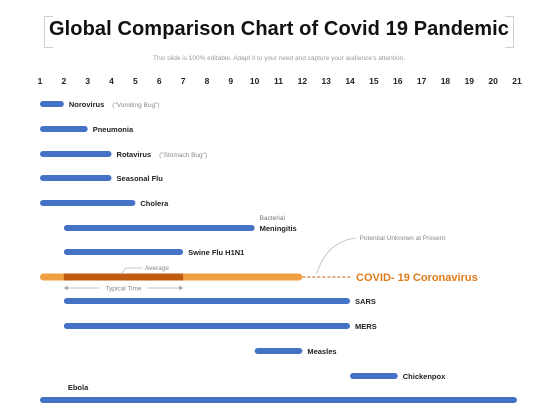 Image resolution: width=560 pixels, height=420 pixels. What do you see at coordinates (216, 252) in the screenshot?
I see `series-label: Swine Flu H1N1` at bounding box center [216, 252].